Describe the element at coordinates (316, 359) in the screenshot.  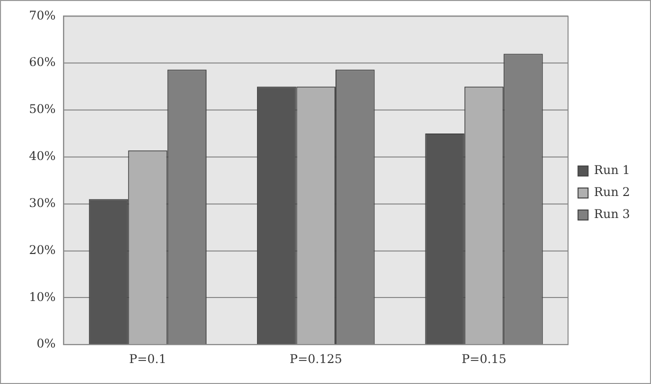
I see `x-tick-label: P=0.125` at that location.